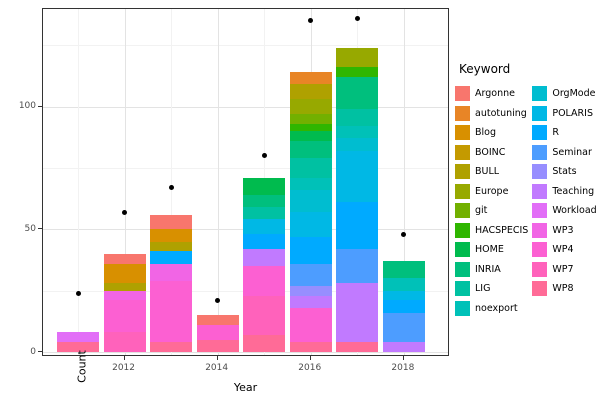 The image size is (600, 400). What do you see at coordinates (357, 117) in the screenshot?
I see `bar-segment-2017-LIG` at bounding box center [357, 117].